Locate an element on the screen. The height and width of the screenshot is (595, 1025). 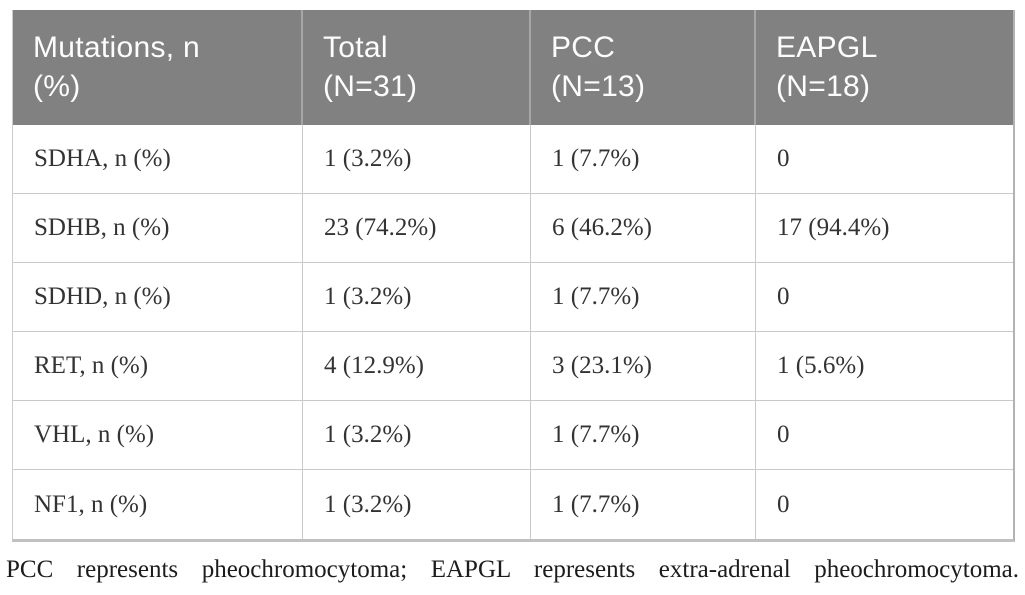
row-label: SDHB, n (%) is located at coordinates (158, 228).